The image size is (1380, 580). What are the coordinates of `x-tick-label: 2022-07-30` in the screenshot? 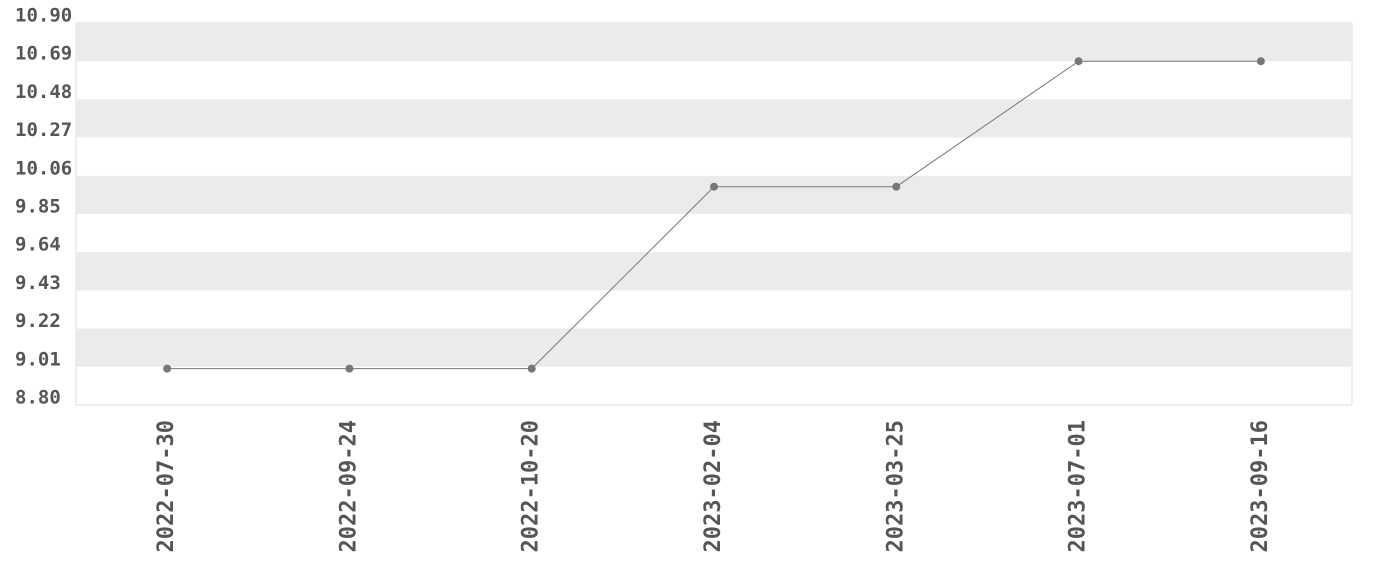 It's located at (166, 486).